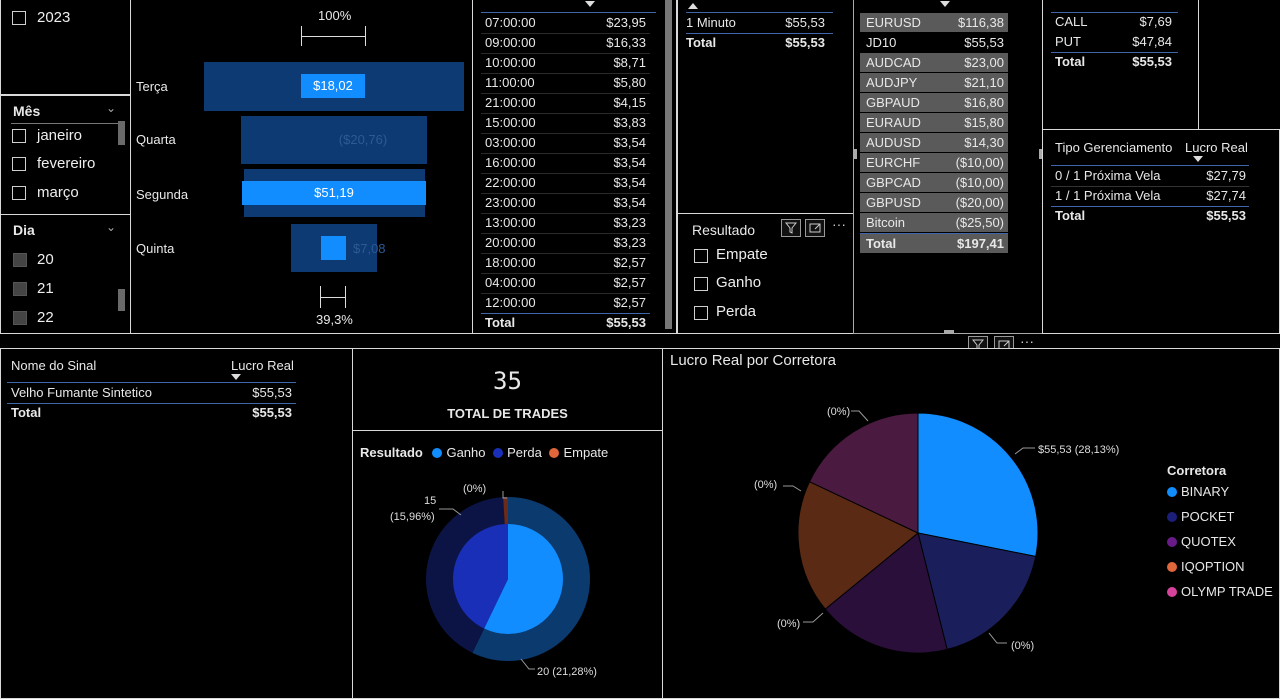  Describe the element at coordinates (45, 288) in the screenshot. I see `slicer-item-label: 21` at that location.